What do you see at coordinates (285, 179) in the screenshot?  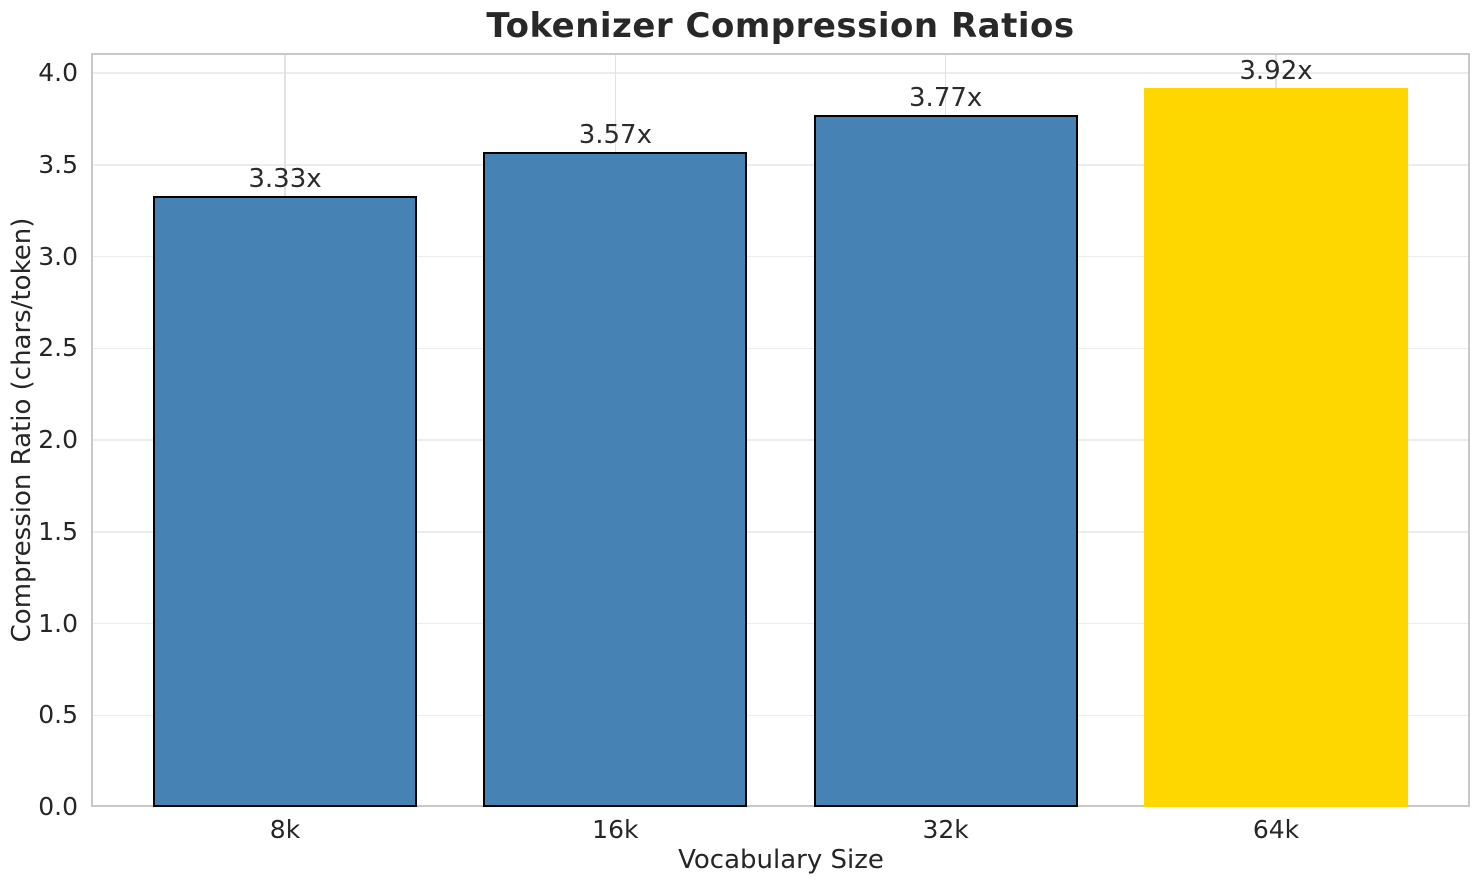 I see `bar-value-label: 3.33x` at bounding box center [285, 179].